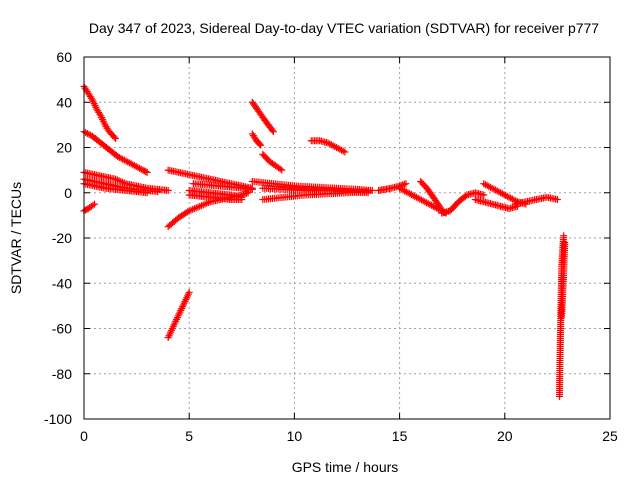 This screenshot has height=480, width=640. What do you see at coordinates (610, 436) in the screenshot?
I see `x-tick-label: 25` at bounding box center [610, 436].